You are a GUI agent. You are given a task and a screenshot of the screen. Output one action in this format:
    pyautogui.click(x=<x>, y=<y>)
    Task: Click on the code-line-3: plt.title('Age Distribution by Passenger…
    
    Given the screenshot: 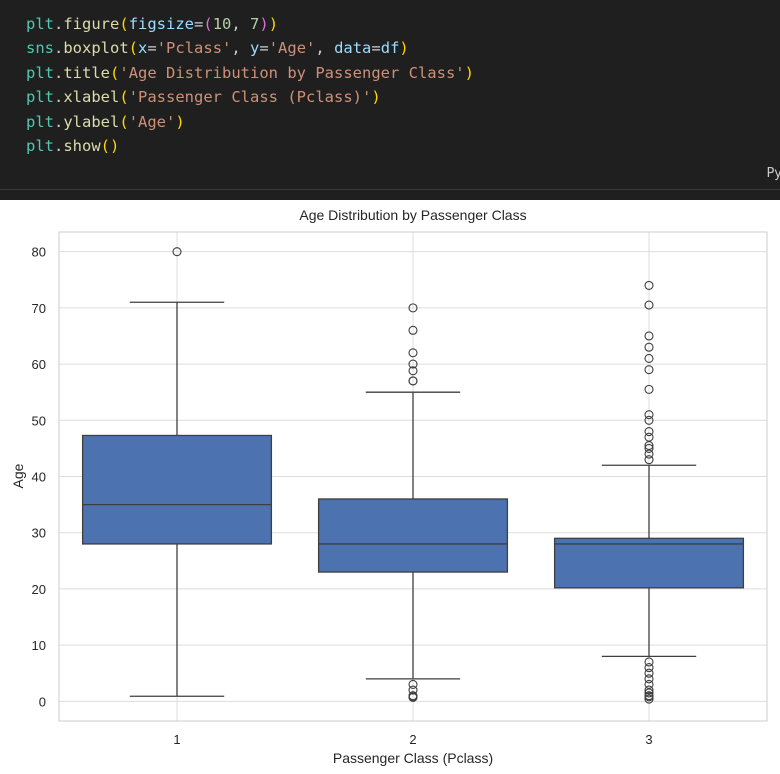 What is the action you would take?
    pyautogui.click(x=250, y=72)
    